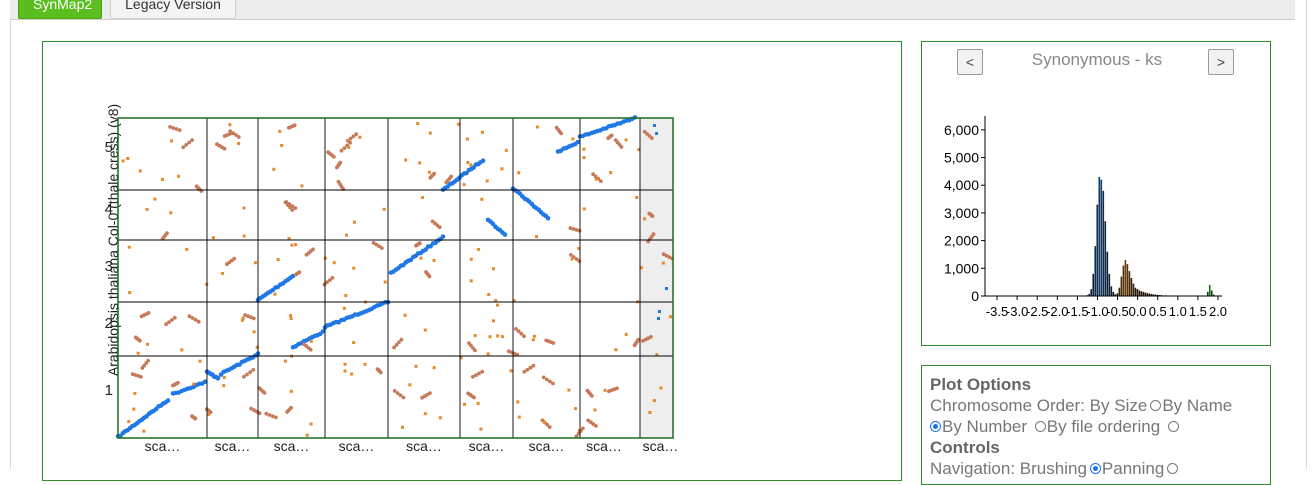 This screenshot has height=485, width=1313. Describe the element at coordinates (1007, 405) in the screenshot. I see `chromosome-order-label: Chromosome Order:` at that location.